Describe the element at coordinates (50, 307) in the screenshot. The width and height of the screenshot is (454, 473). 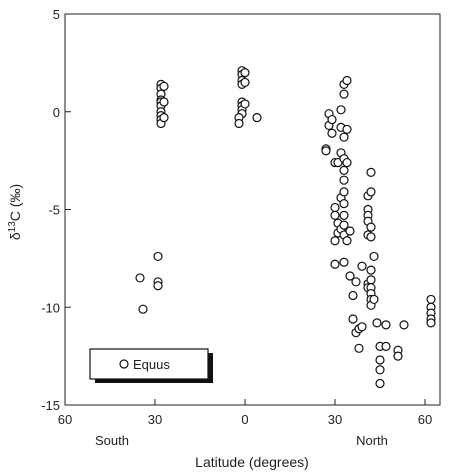
I see `y-tick-label: -10` at that location.